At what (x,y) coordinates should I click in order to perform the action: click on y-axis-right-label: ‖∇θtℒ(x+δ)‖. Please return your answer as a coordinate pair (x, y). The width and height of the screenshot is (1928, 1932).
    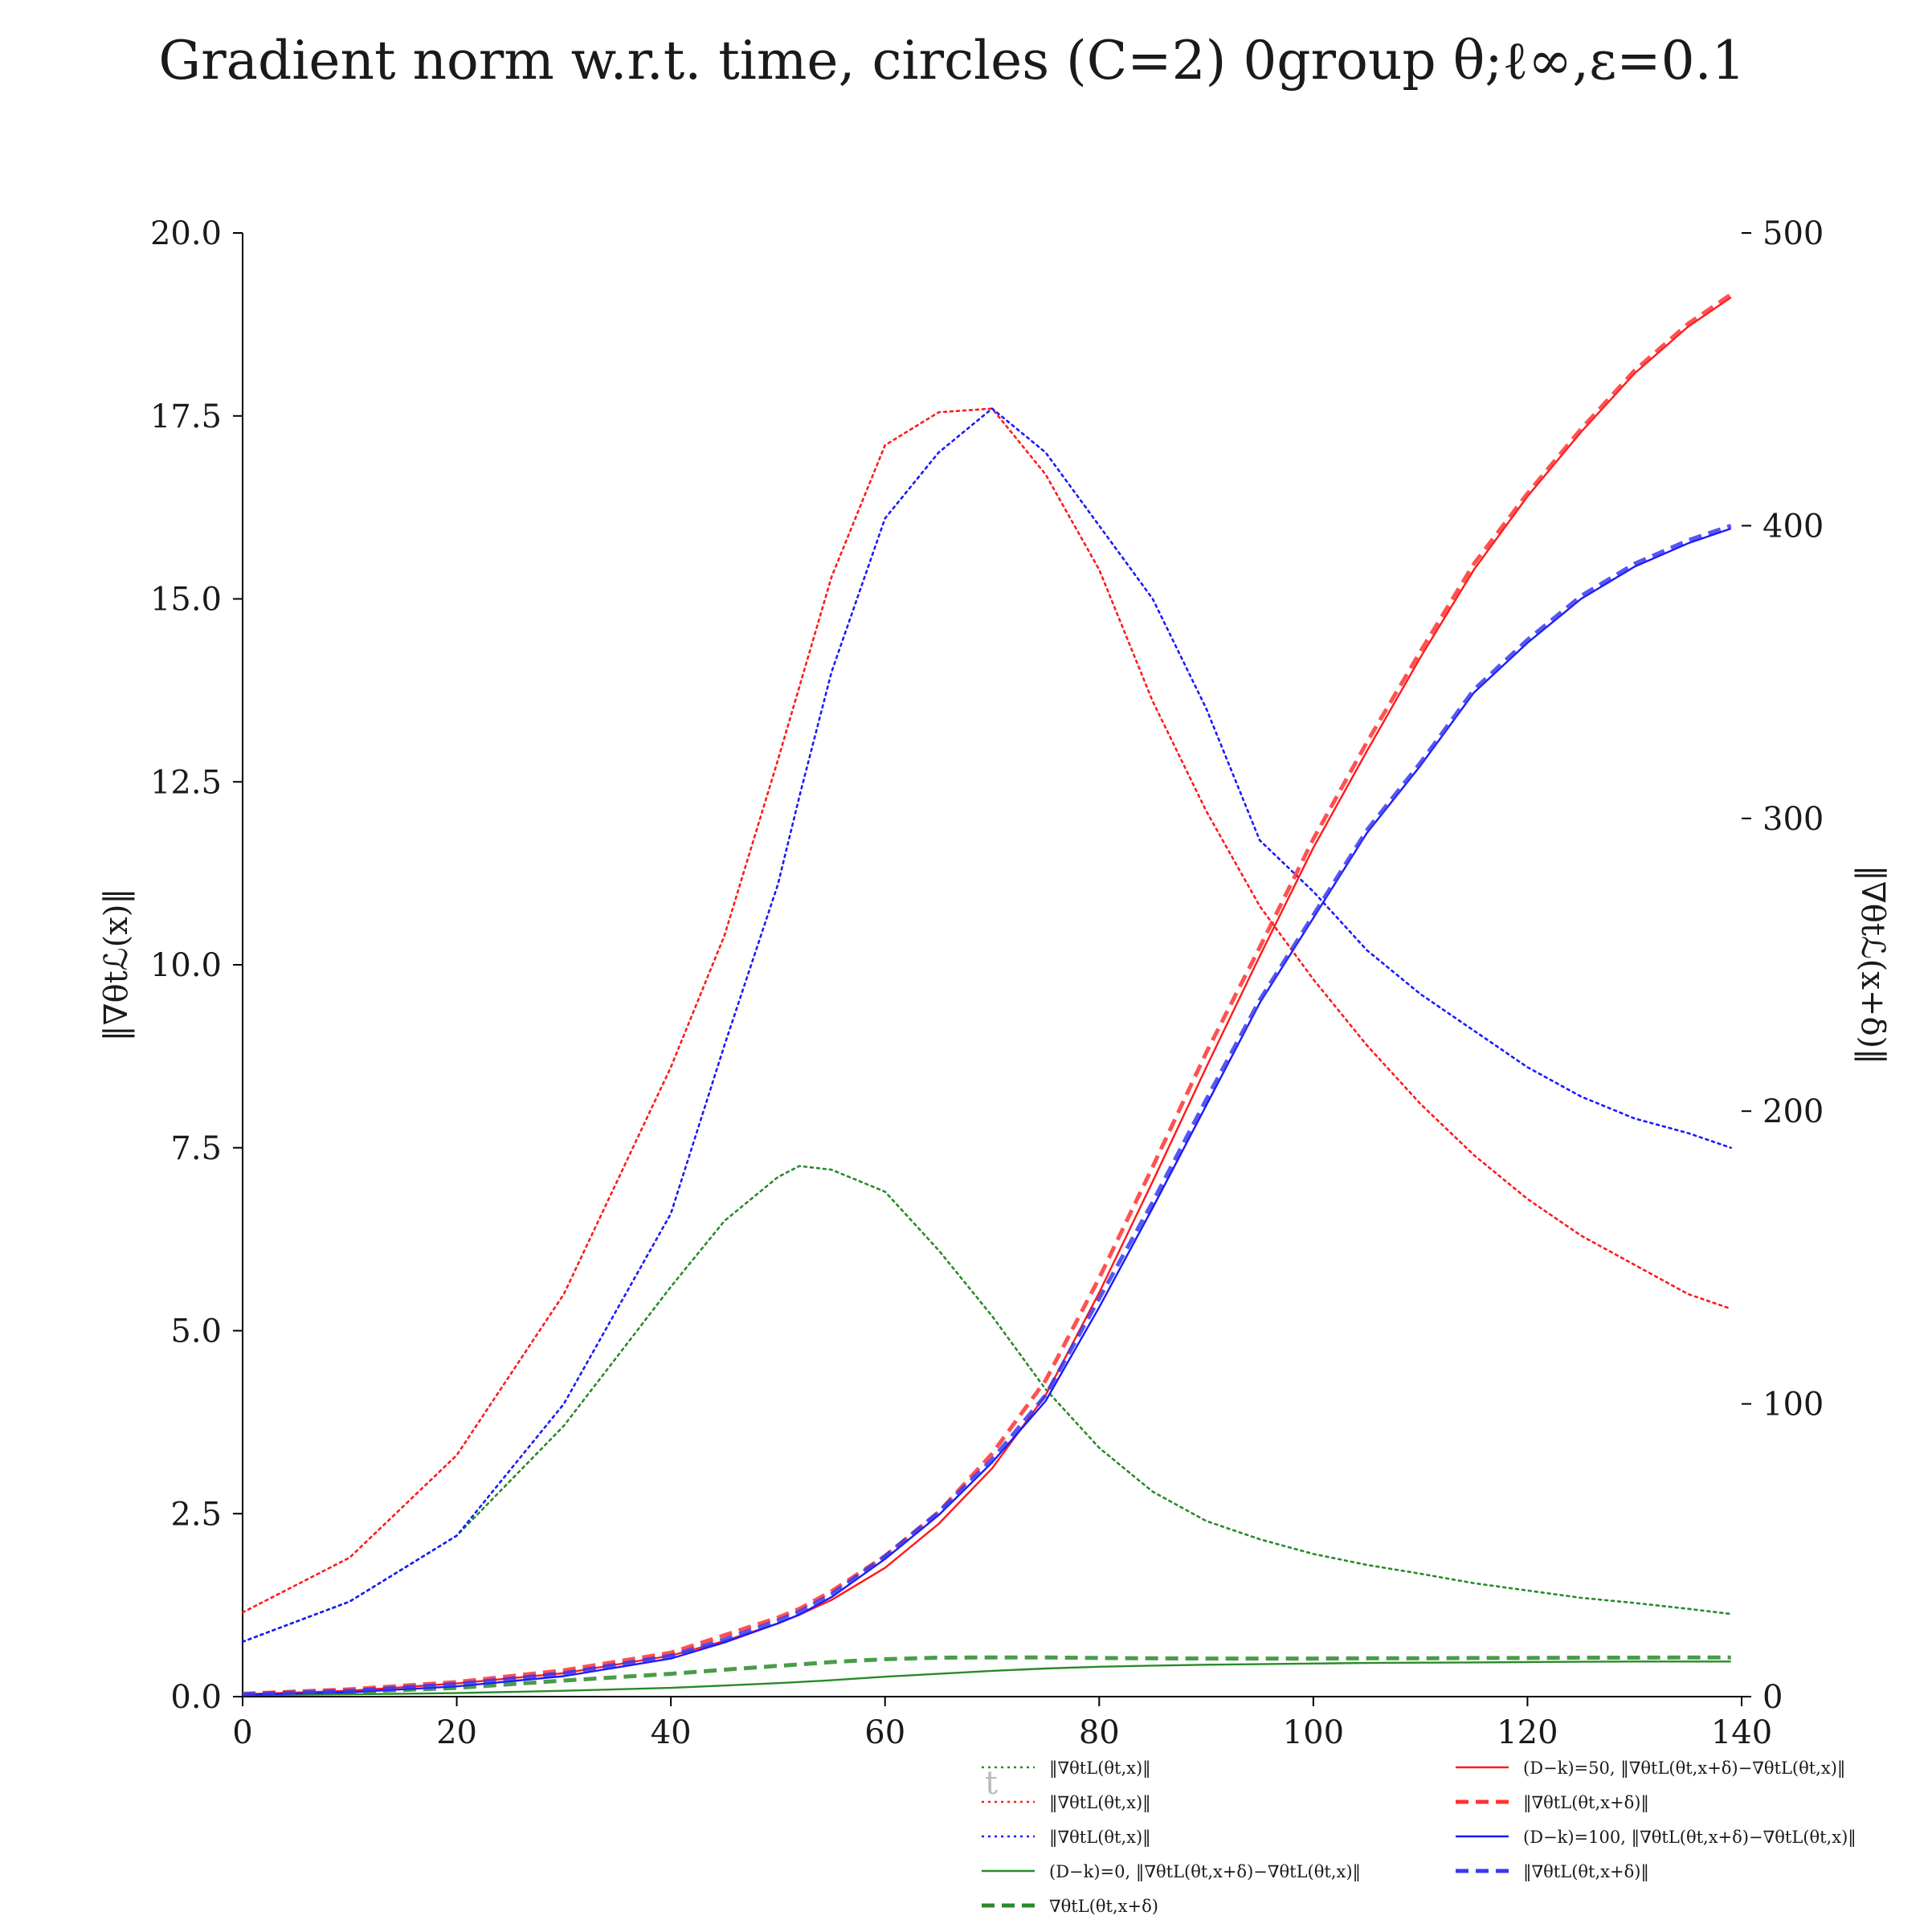
    Looking at the image, I should click on (1872, 965).